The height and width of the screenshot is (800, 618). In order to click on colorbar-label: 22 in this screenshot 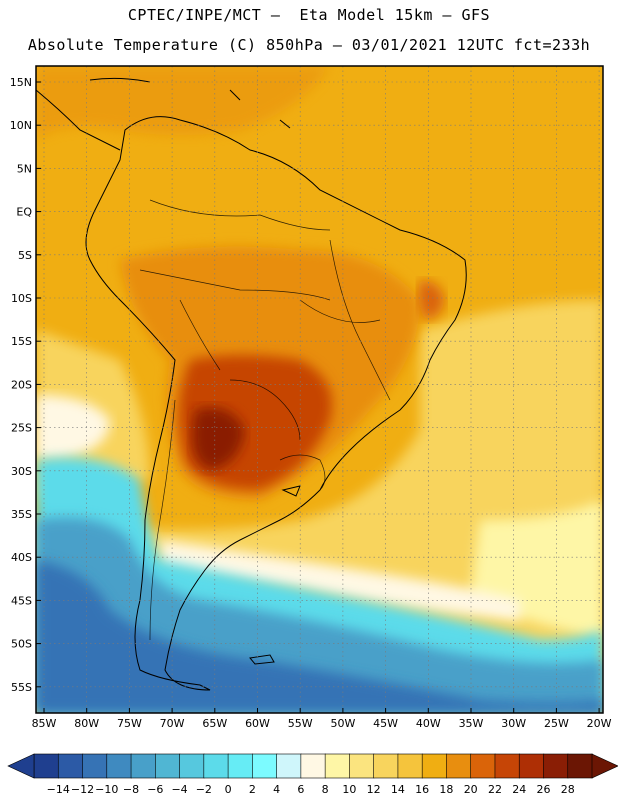, I will do `click(495, 789)`.